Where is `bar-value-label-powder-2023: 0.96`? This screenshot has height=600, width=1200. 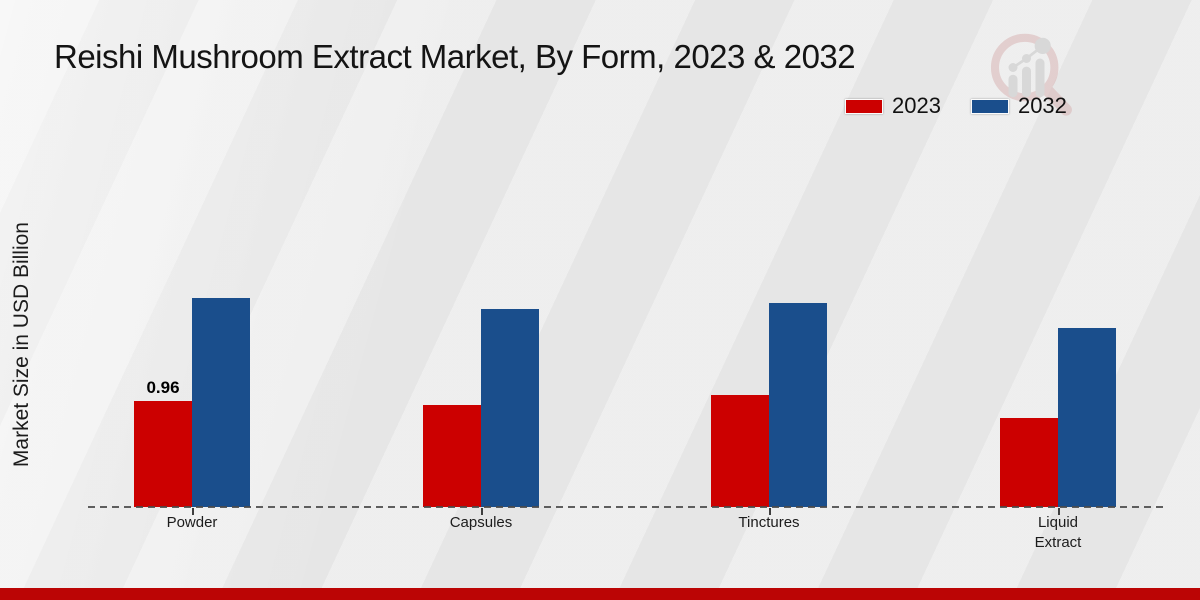
bar-value-label-powder-2023: 0.96 is located at coordinates (163, 387).